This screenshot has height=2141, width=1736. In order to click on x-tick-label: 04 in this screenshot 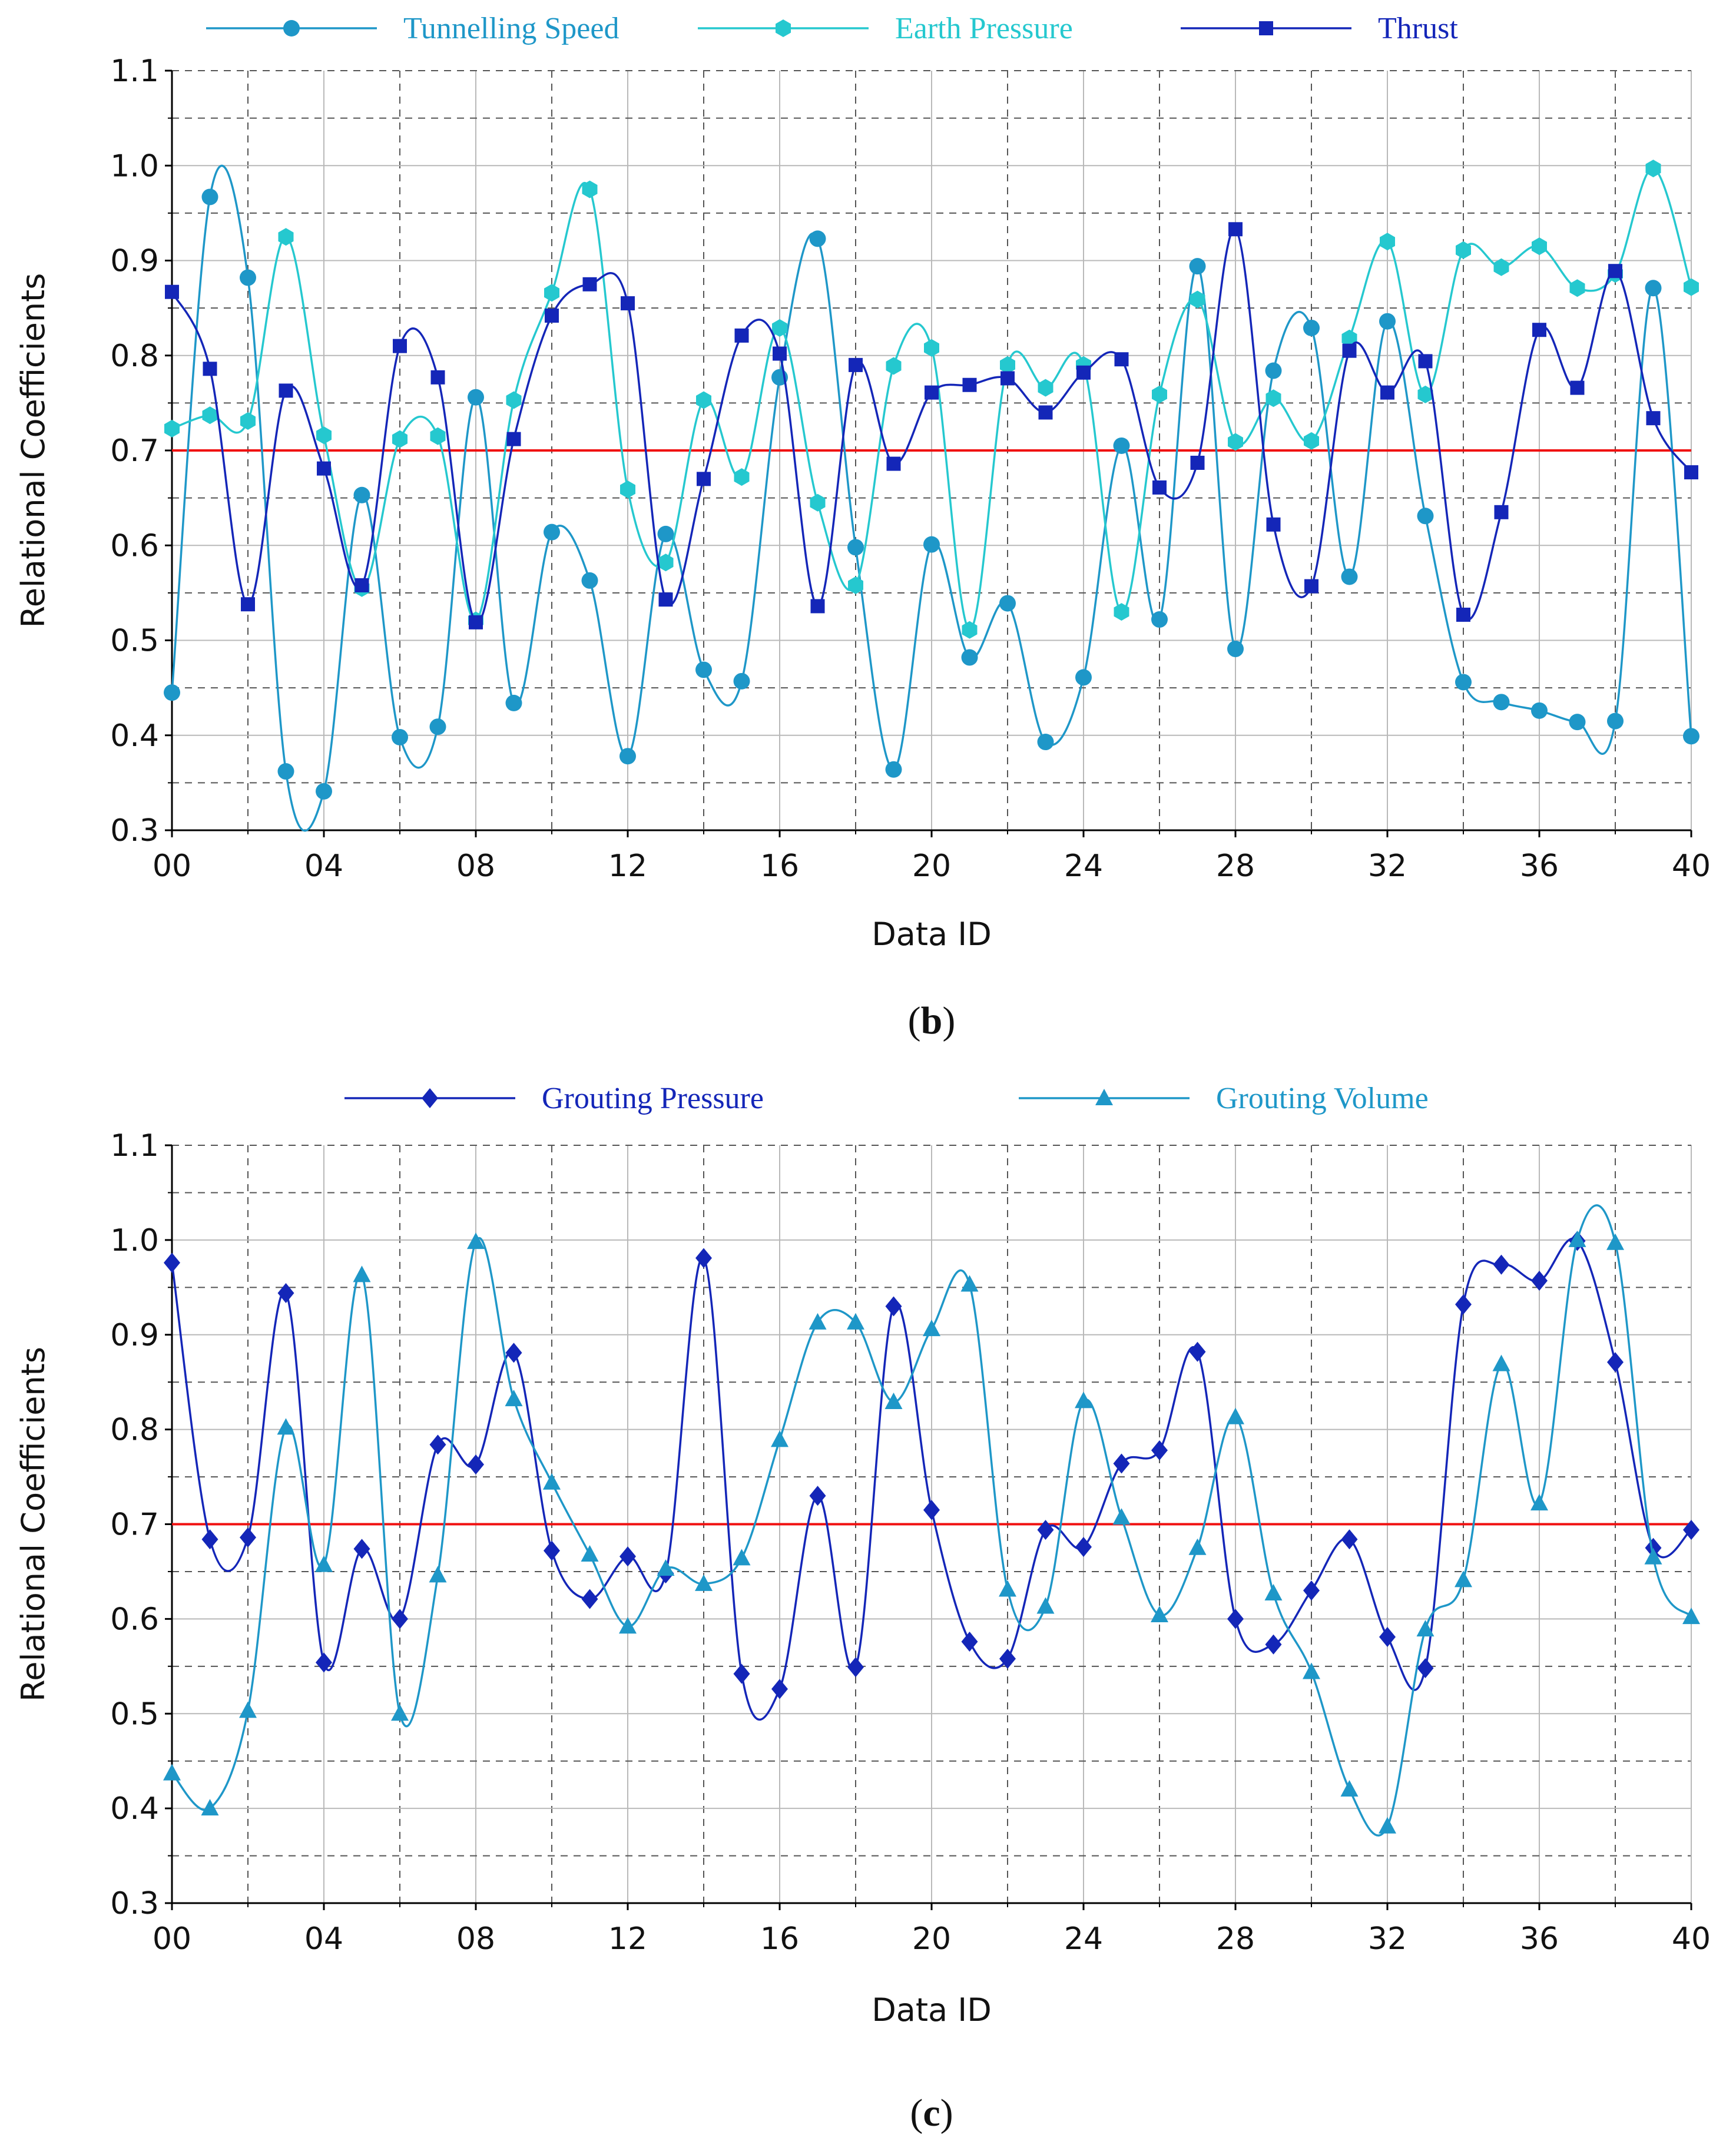, I will do `click(323, 867)`.